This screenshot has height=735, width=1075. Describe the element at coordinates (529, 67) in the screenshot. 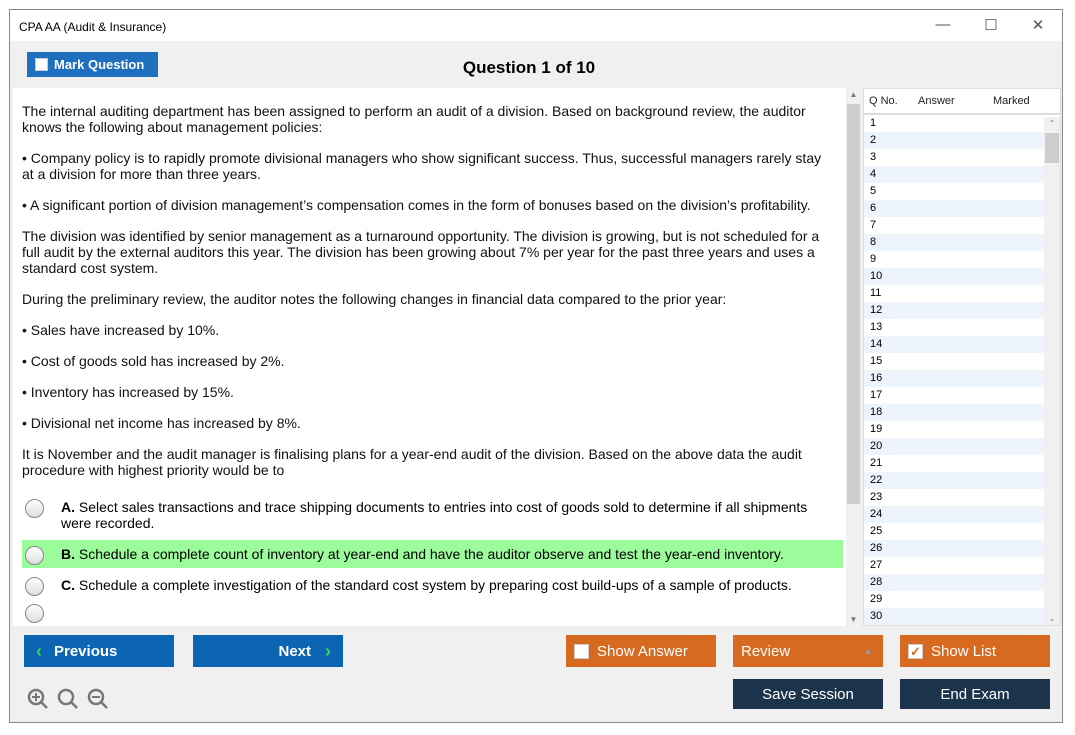

I see `question-title: Question 1 of 10` at that location.